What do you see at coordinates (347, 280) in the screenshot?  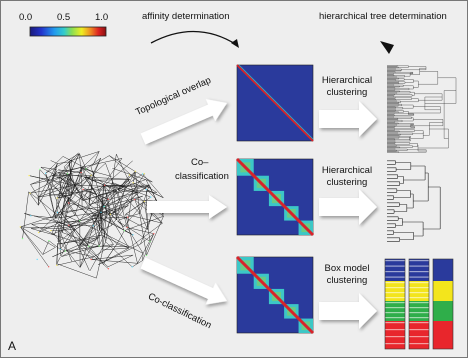 I see `method-box-line2: clustering` at bounding box center [347, 280].